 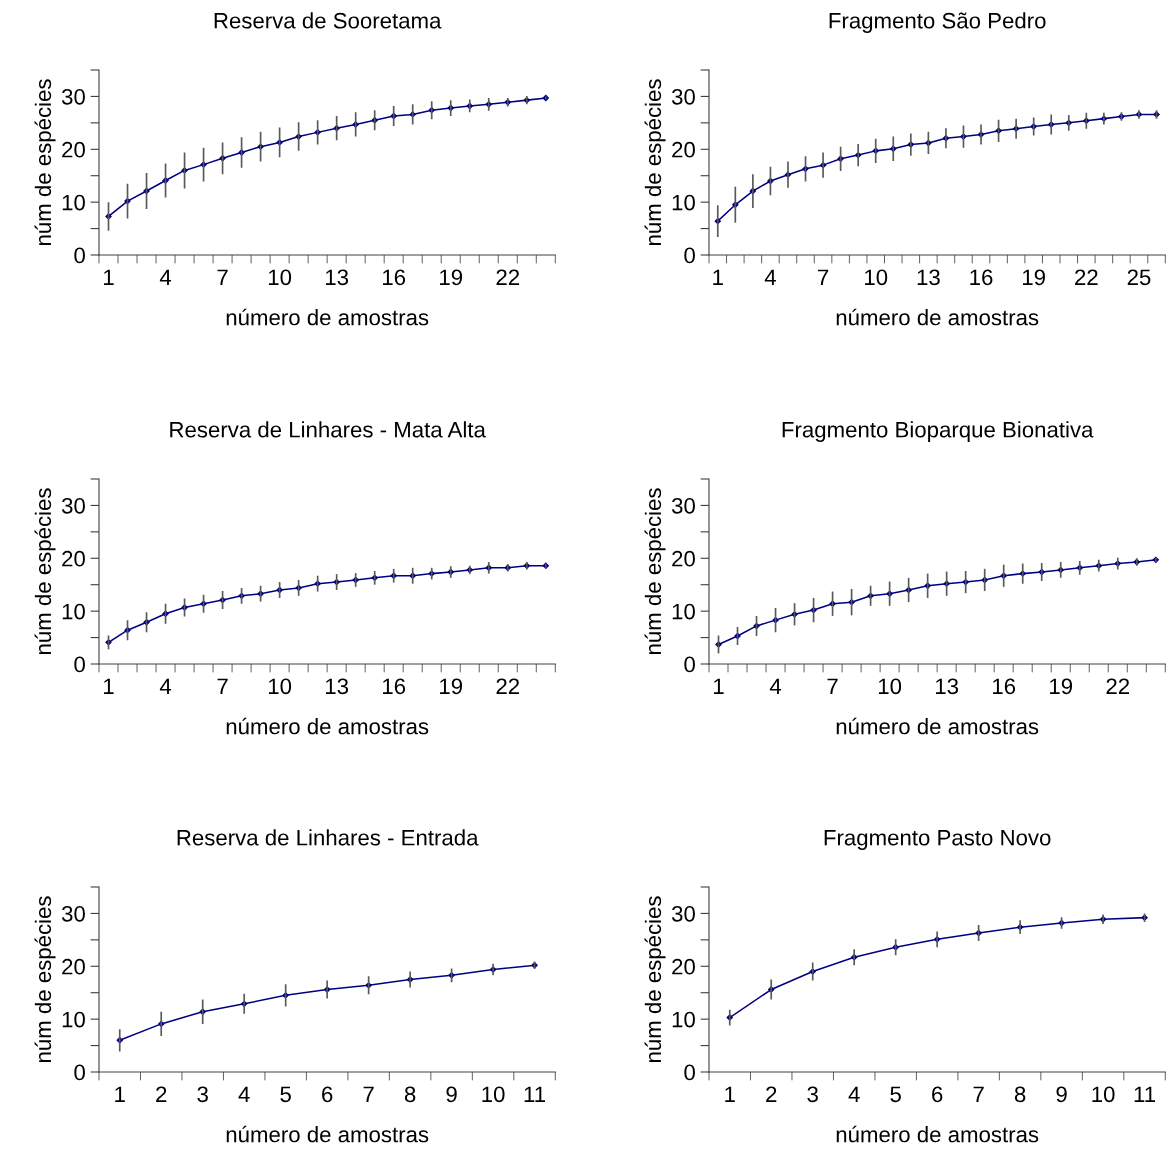 What do you see at coordinates (328, 20) in the screenshot?
I see `chart-title: Reserva de Sooretama` at bounding box center [328, 20].